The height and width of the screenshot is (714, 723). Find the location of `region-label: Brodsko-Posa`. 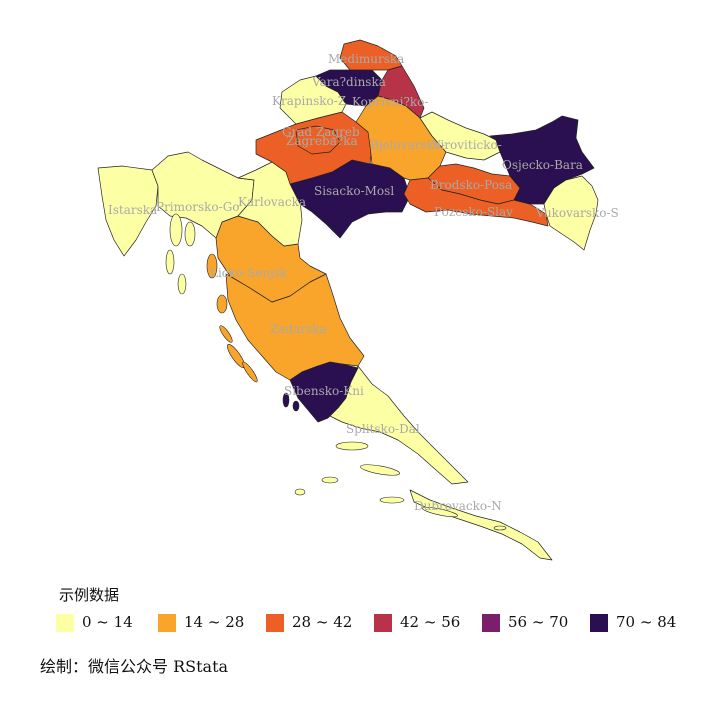

region-label: Brodsko-Posa is located at coordinates (471, 185).